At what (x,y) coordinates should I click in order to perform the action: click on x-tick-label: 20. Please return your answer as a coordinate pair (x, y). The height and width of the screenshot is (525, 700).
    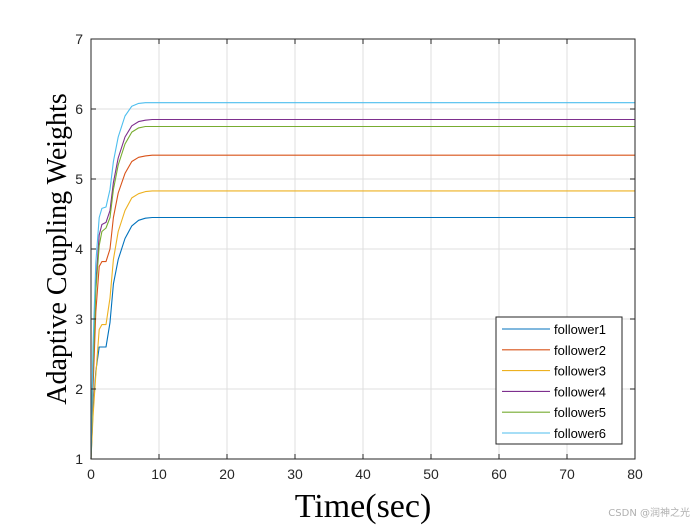
    Looking at the image, I should click on (227, 474).